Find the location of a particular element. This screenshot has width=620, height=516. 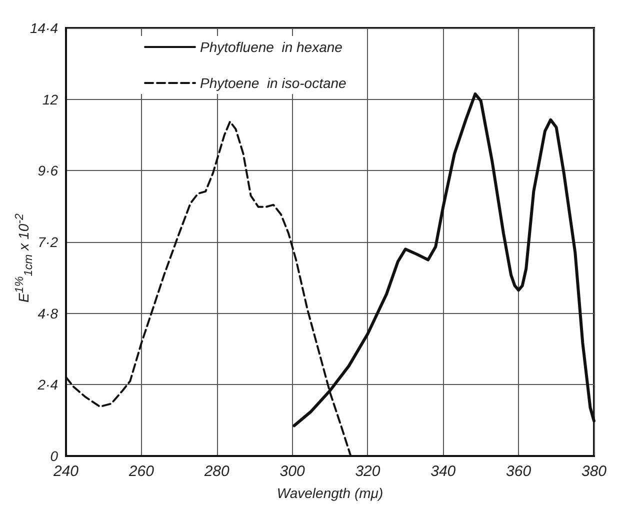

x-tick-label: 340 is located at coordinates (443, 471).